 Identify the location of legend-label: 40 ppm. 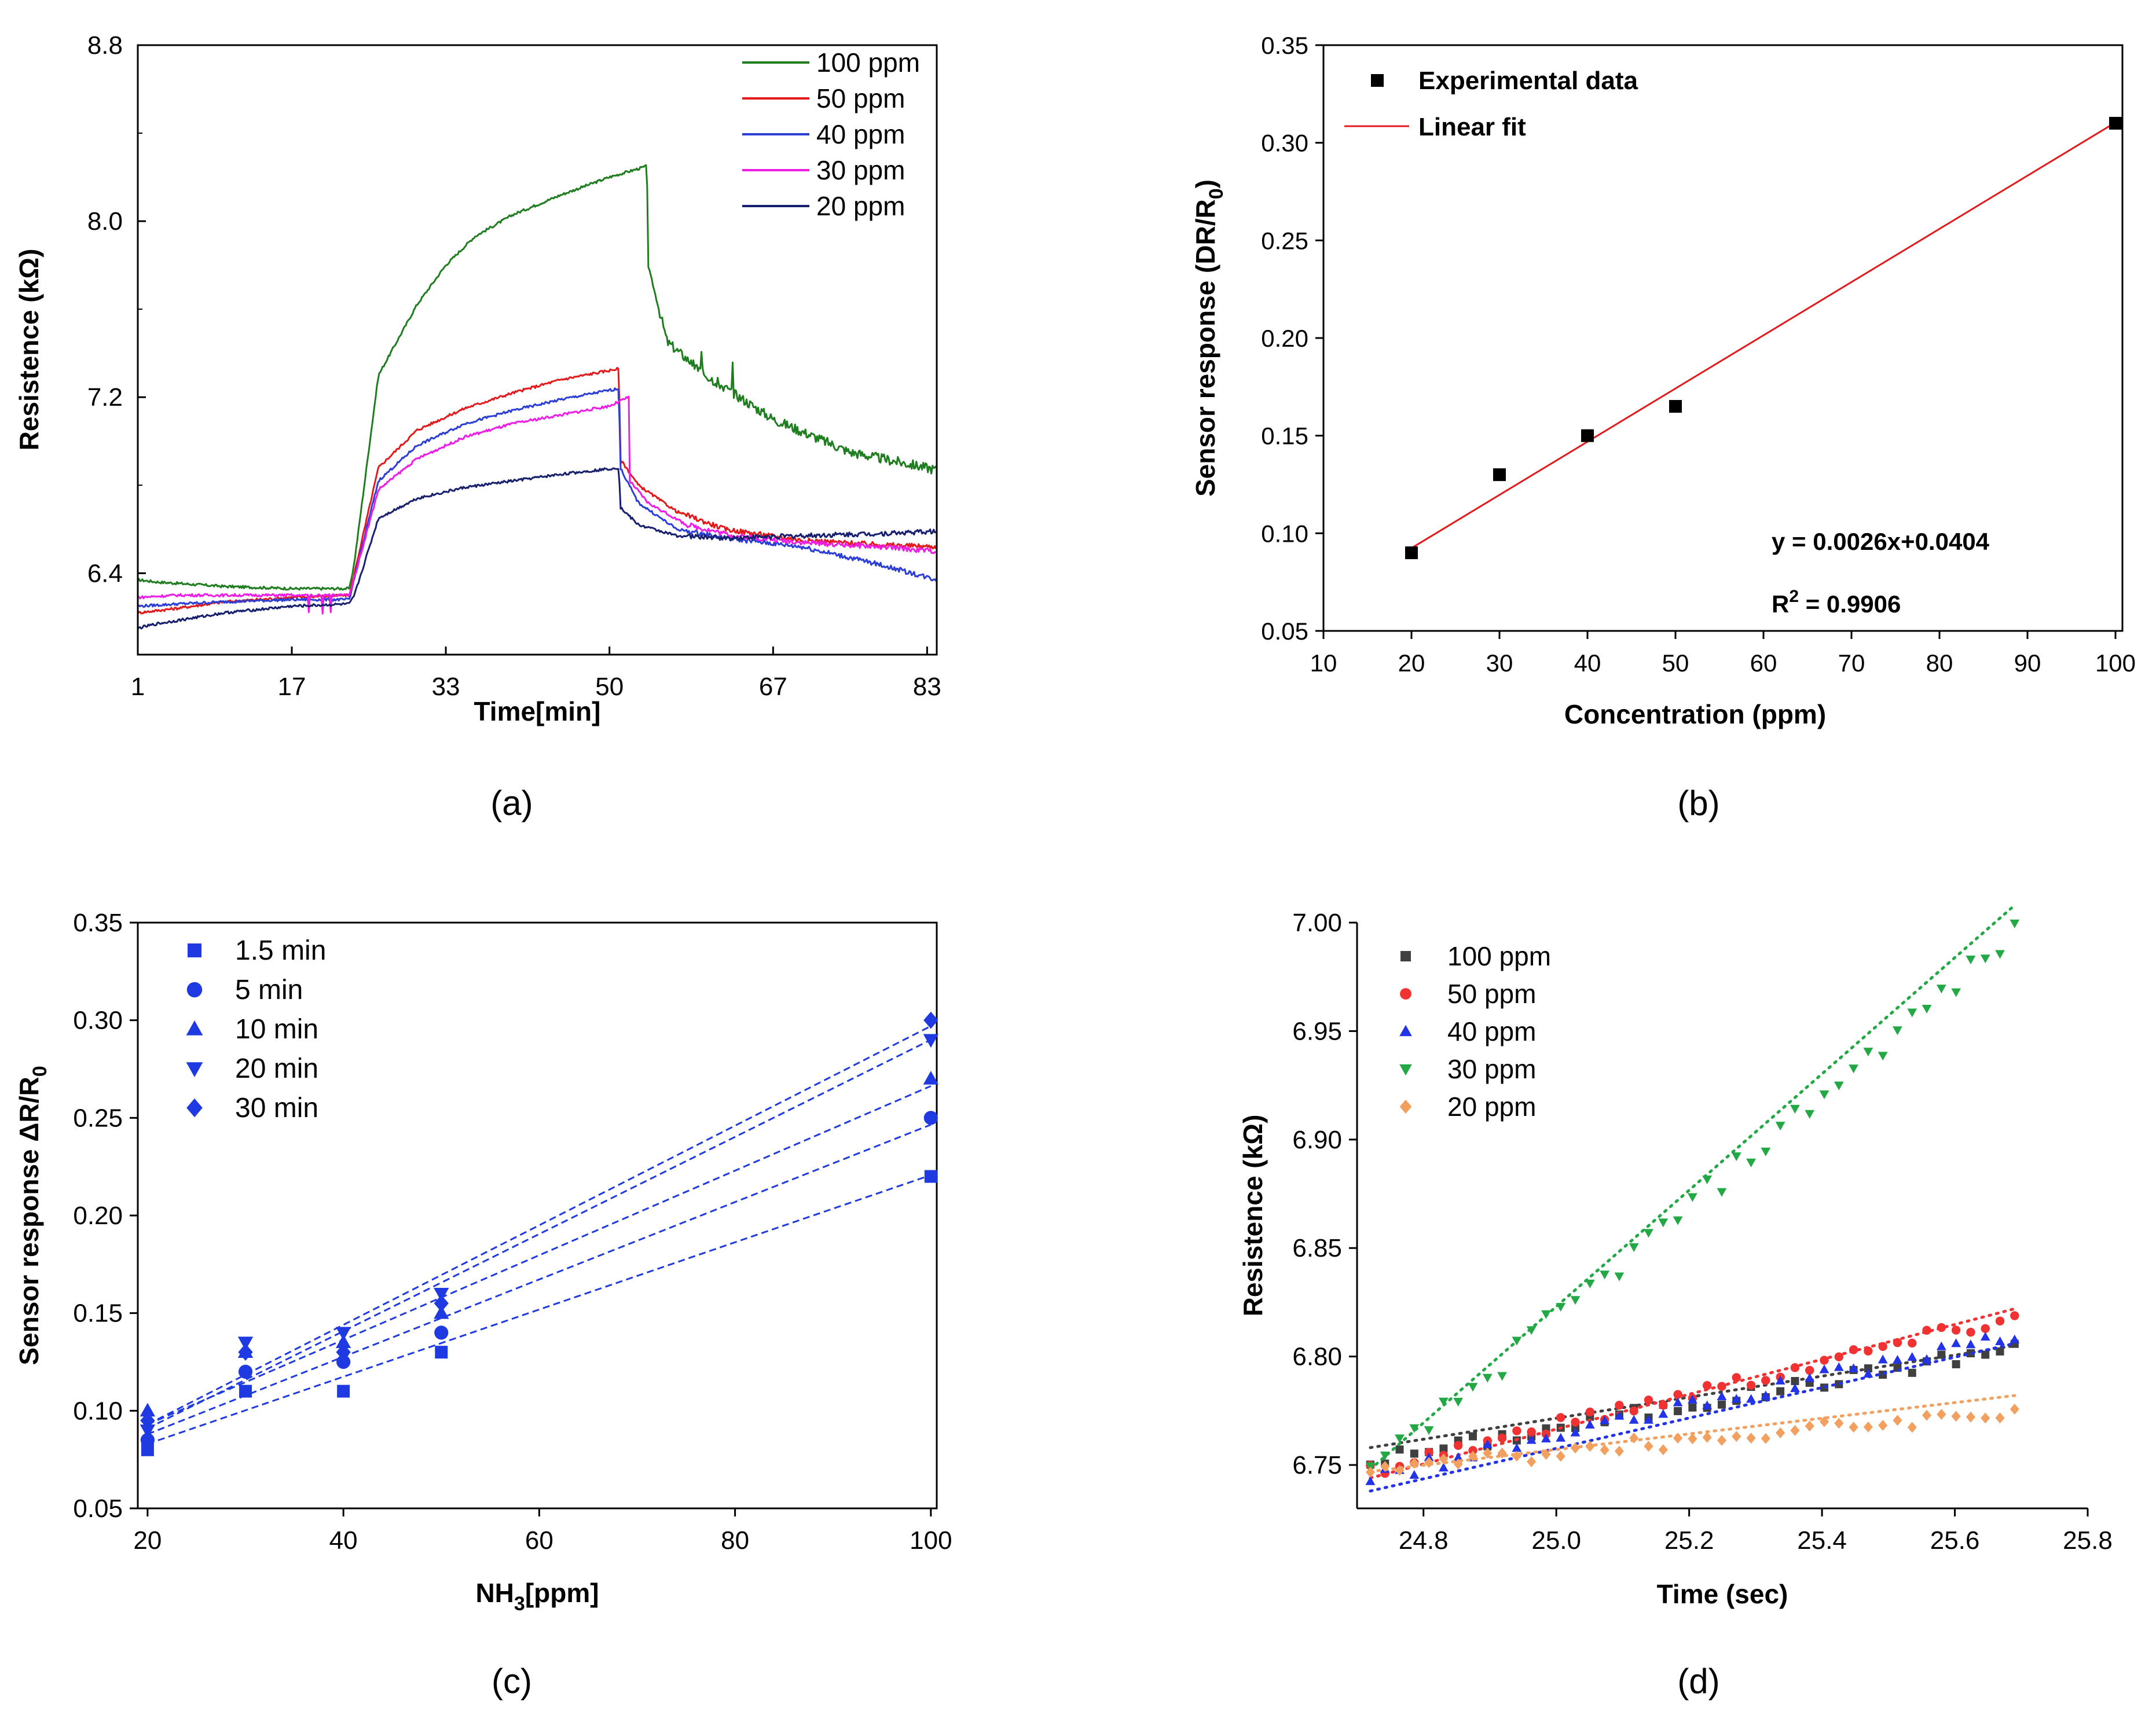
(1492, 1031).